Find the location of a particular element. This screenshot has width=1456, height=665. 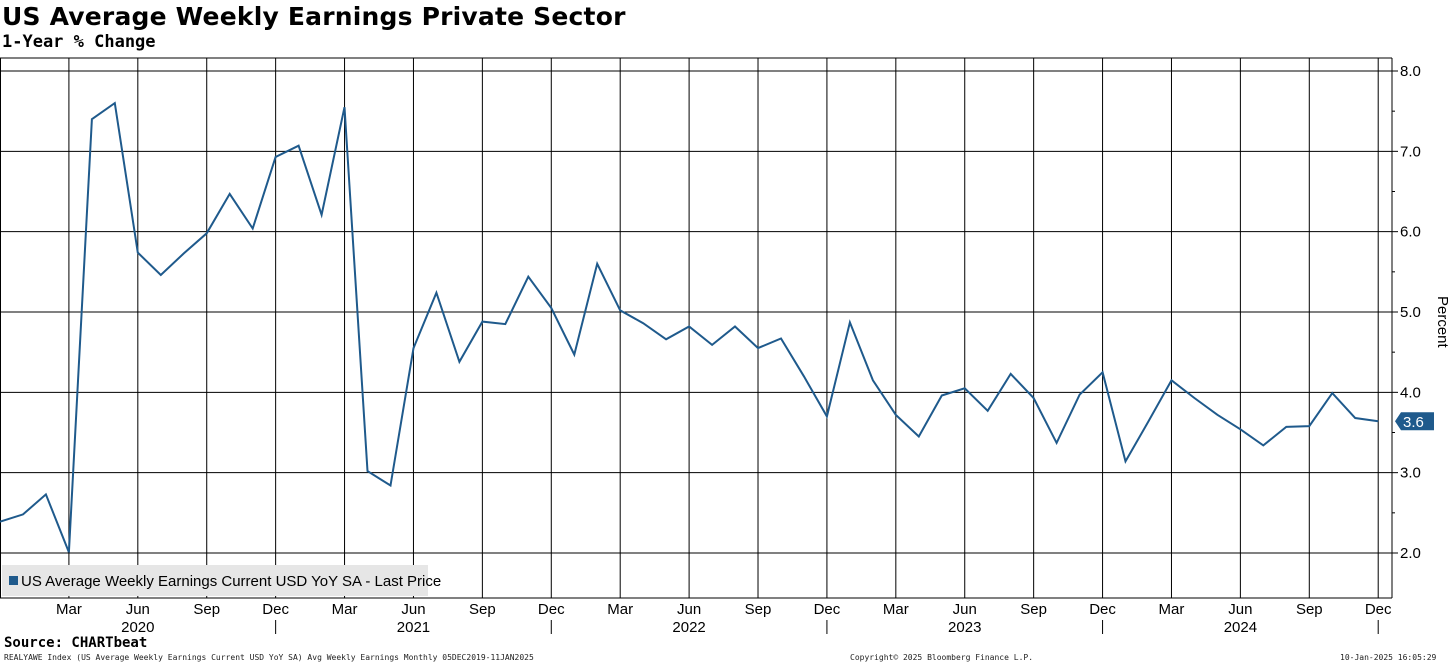

footer-timestamp: 10-Jan-2025 16:05:29 is located at coordinates (1388, 657).